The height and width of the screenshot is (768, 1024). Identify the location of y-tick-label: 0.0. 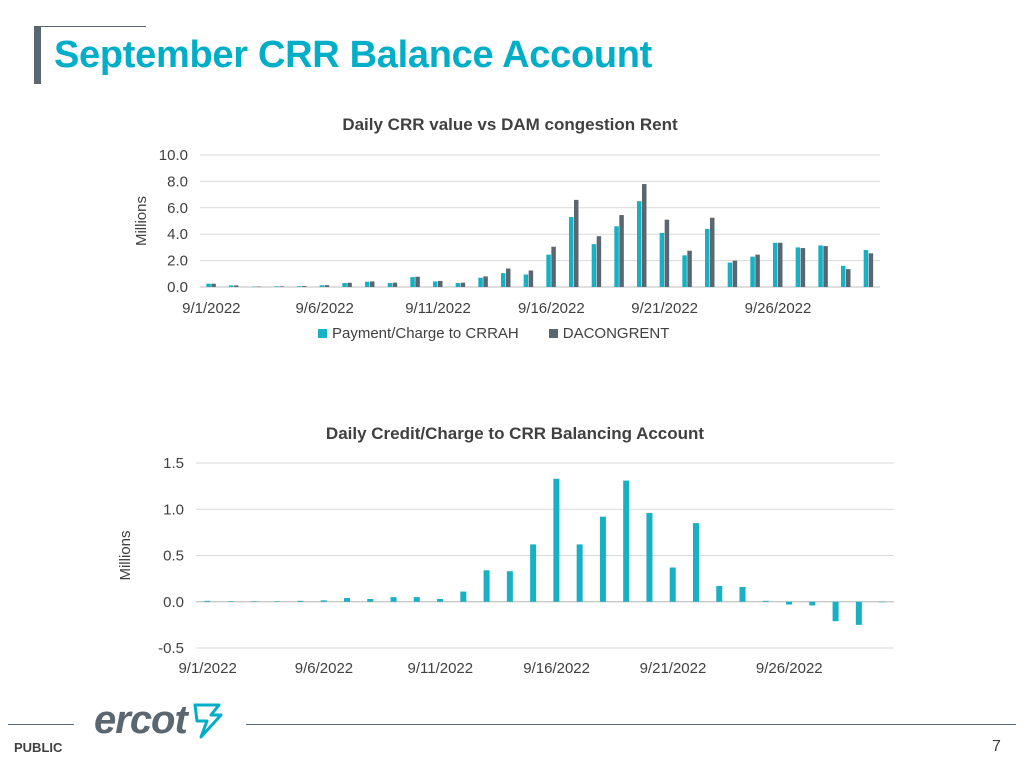
(173, 602).